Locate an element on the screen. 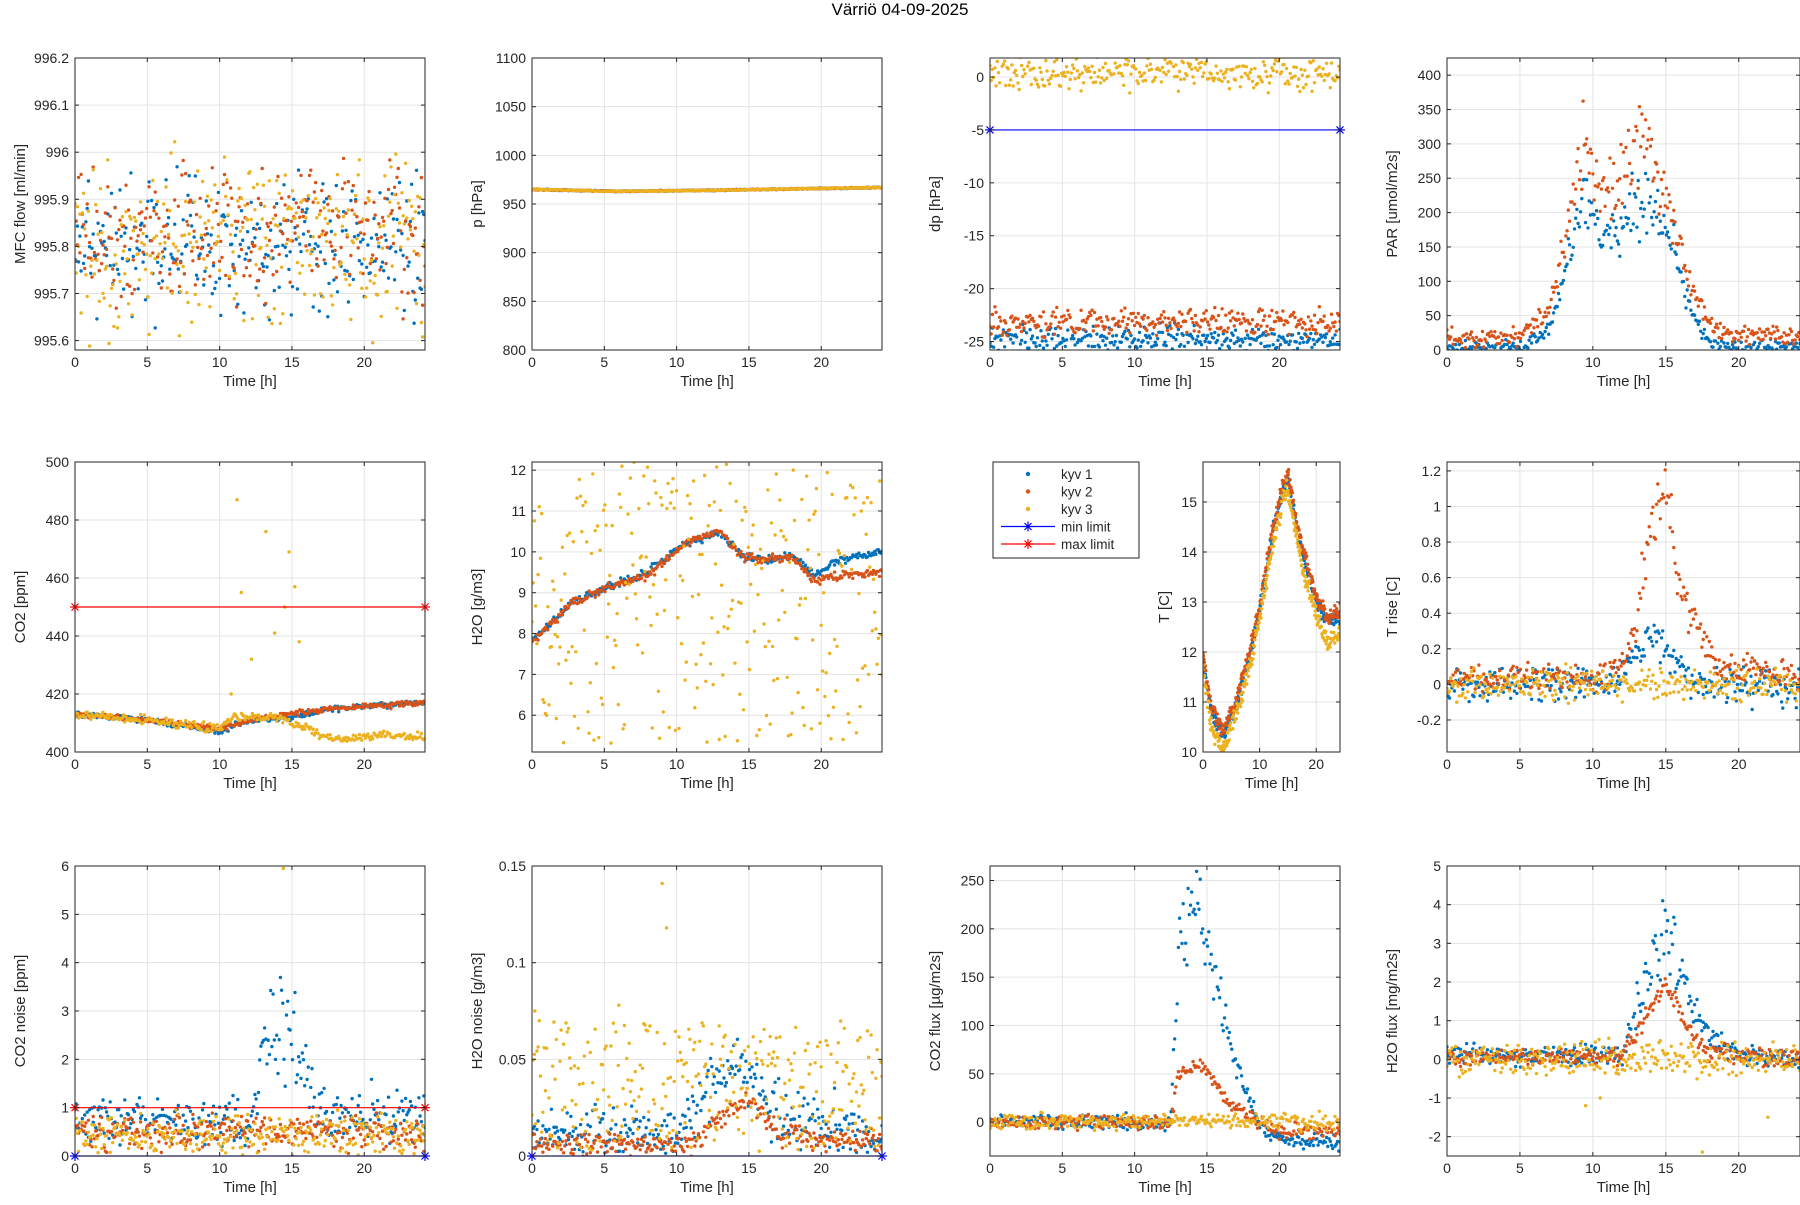 The width and height of the screenshot is (1800, 1205). x-tick-label: 0 is located at coordinates (1447, 362).